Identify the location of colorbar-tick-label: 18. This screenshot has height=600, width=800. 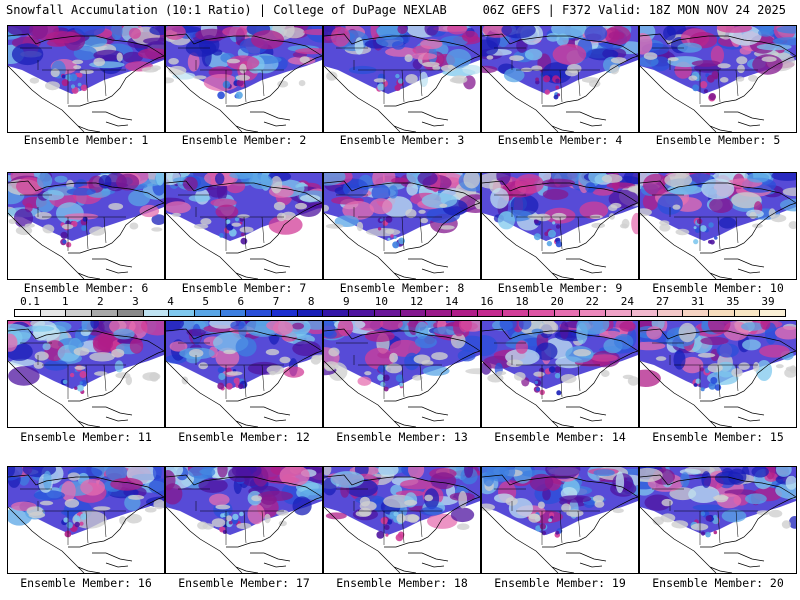
(522, 301).